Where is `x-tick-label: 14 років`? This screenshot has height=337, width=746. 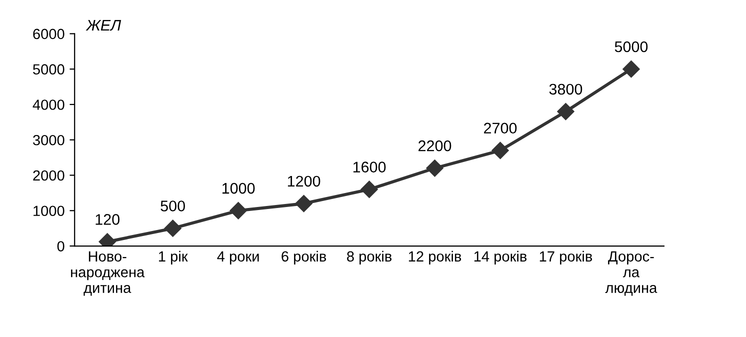
x-tick-label: 14 років is located at coordinates (500, 257).